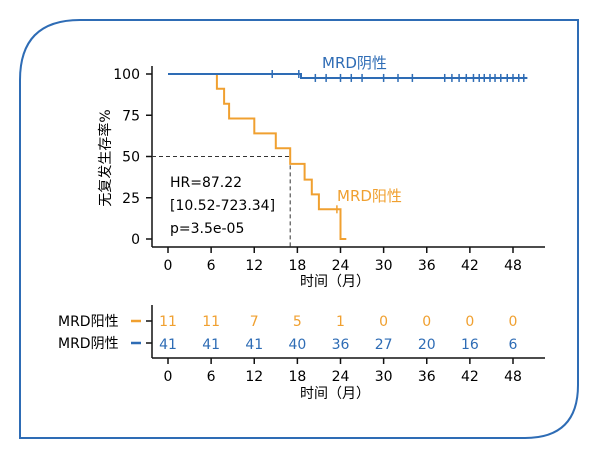  What do you see at coordinates (297, 377) in the screenshot?
I see `risk-x-tick-label: 18` at bounding box center [297, 377].